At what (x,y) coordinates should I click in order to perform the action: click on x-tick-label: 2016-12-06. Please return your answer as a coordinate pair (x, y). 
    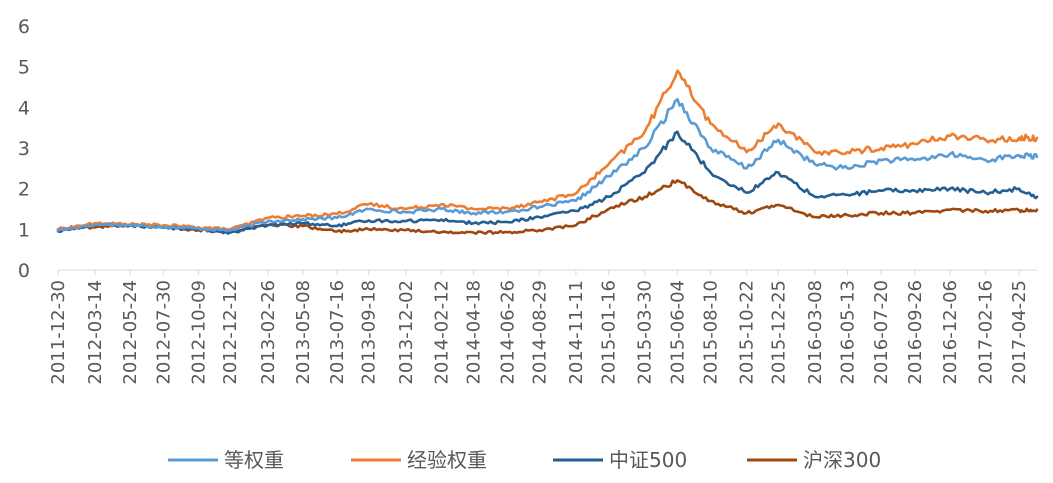
    Looking at the image, I should click on (950, 332).